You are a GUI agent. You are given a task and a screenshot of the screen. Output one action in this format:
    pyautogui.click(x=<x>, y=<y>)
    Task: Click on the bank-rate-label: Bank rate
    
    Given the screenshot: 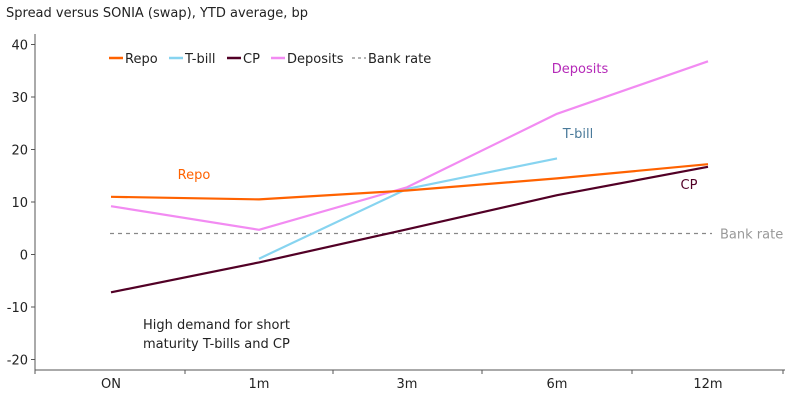 What is the action you would take?
    pyautogui.click(x=751, y=235)
    